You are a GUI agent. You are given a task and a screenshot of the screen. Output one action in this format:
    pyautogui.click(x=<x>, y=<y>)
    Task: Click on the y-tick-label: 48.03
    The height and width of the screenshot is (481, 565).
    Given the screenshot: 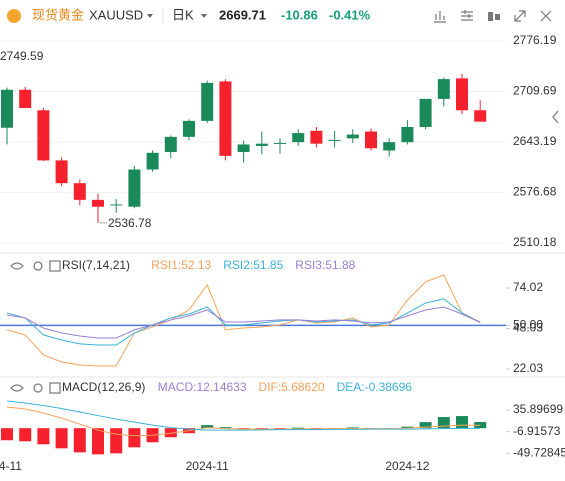 What is the action you would take?
    pyautogui.click(x=528, y=328)
    